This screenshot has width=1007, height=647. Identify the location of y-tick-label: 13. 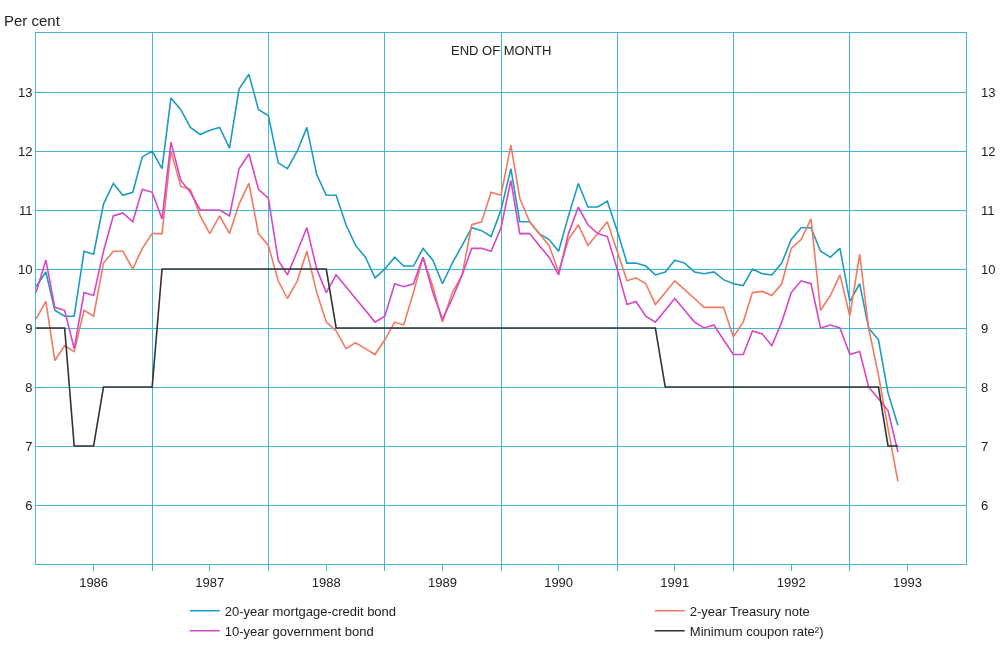
(25, 92).